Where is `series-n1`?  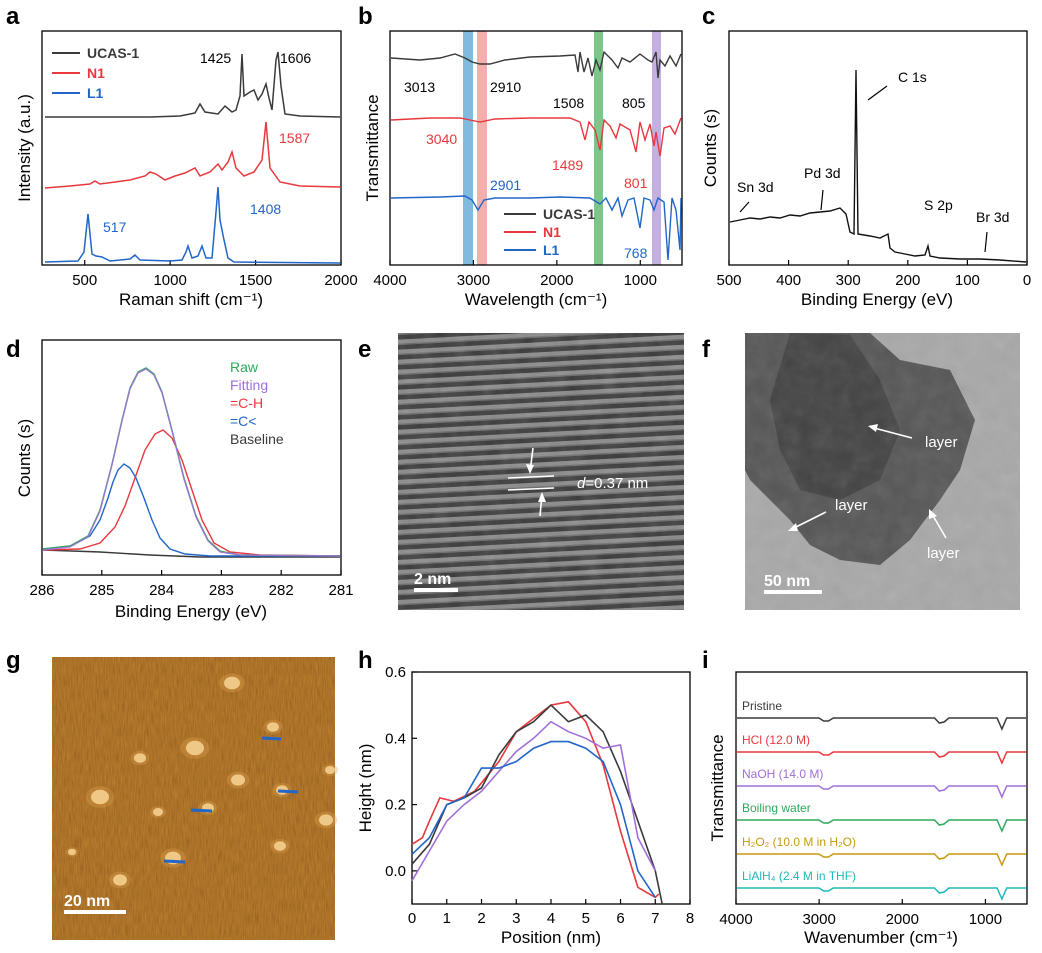 series-n1 is located at coordinates (536, 137).